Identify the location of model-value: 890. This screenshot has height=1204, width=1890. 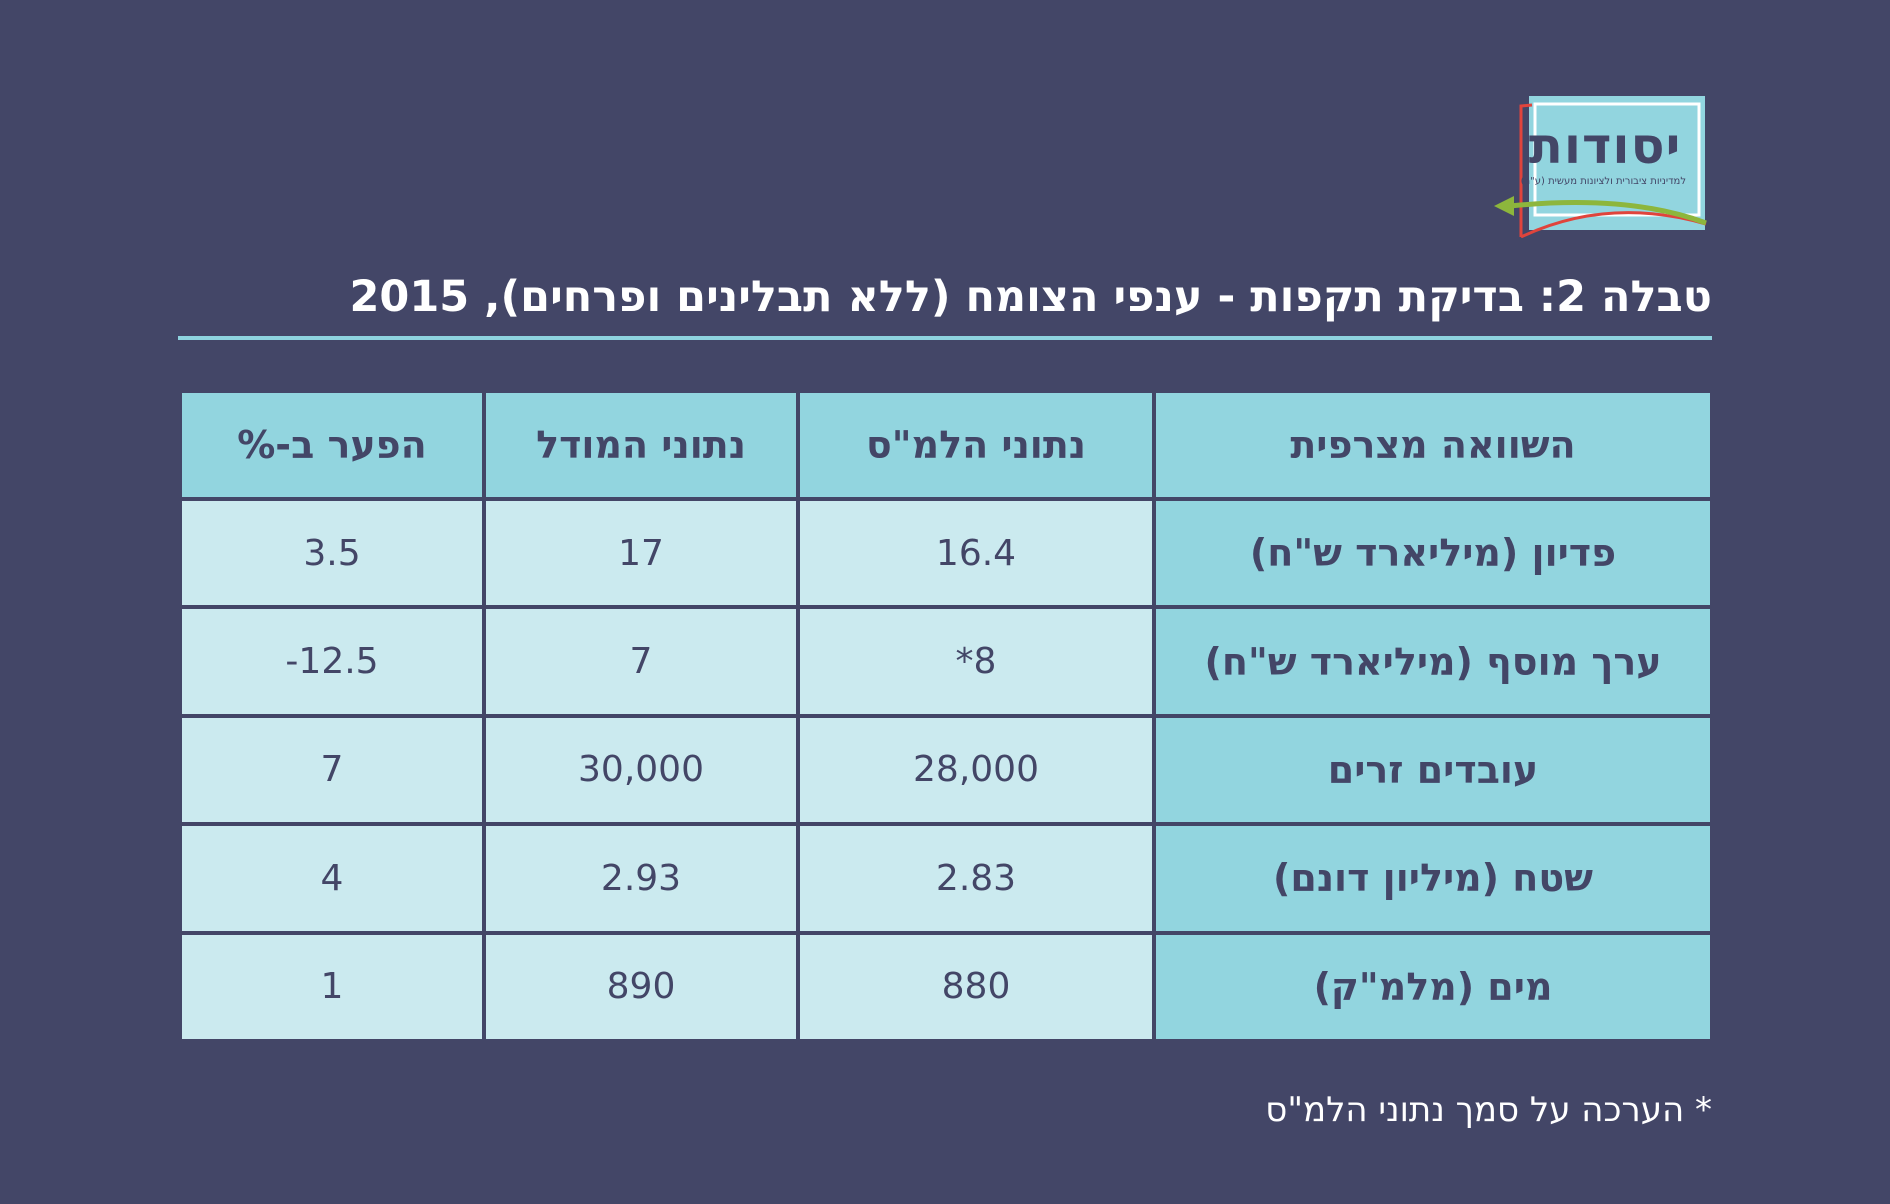
(641, 986).